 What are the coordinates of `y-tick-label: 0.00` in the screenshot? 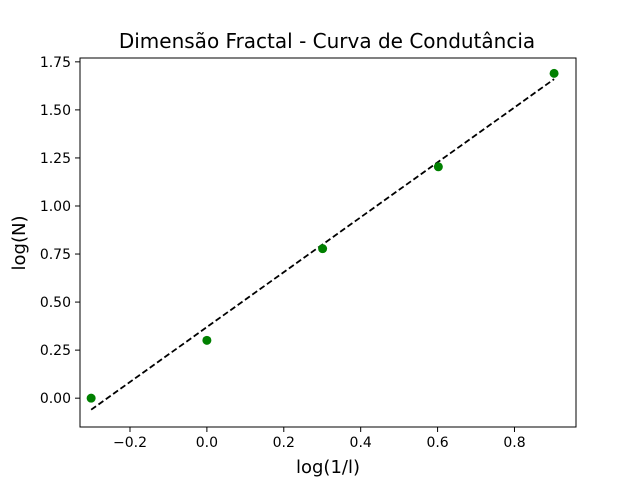 It's located at (55, 399).